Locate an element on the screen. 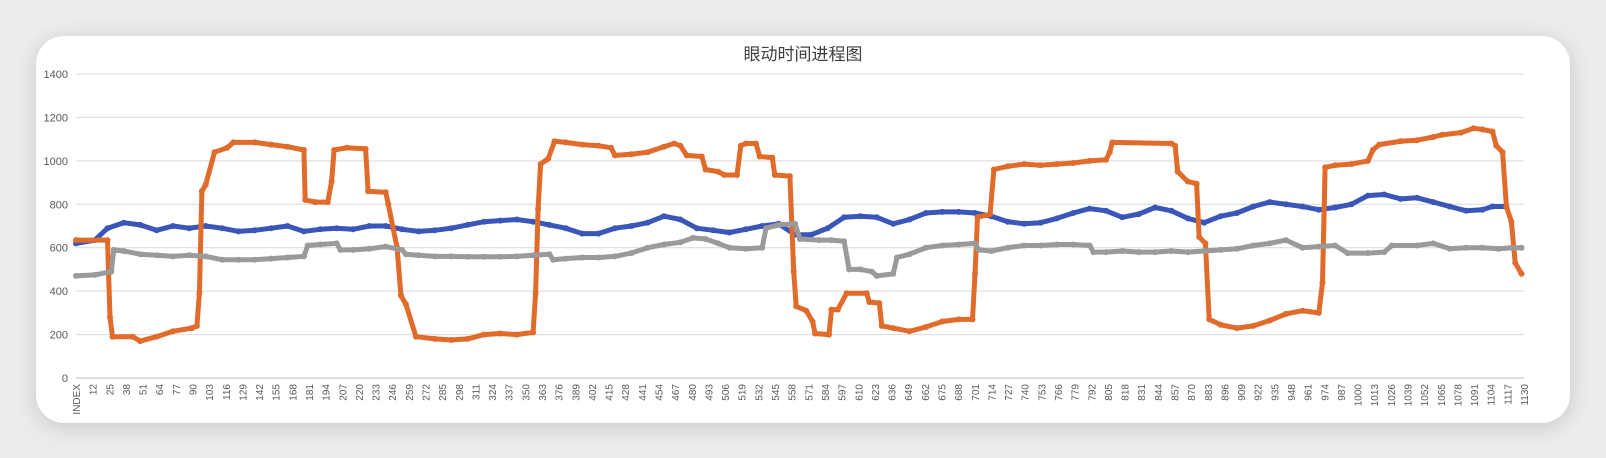  x-tick-label: 311 is located at coordinates (476, 392).